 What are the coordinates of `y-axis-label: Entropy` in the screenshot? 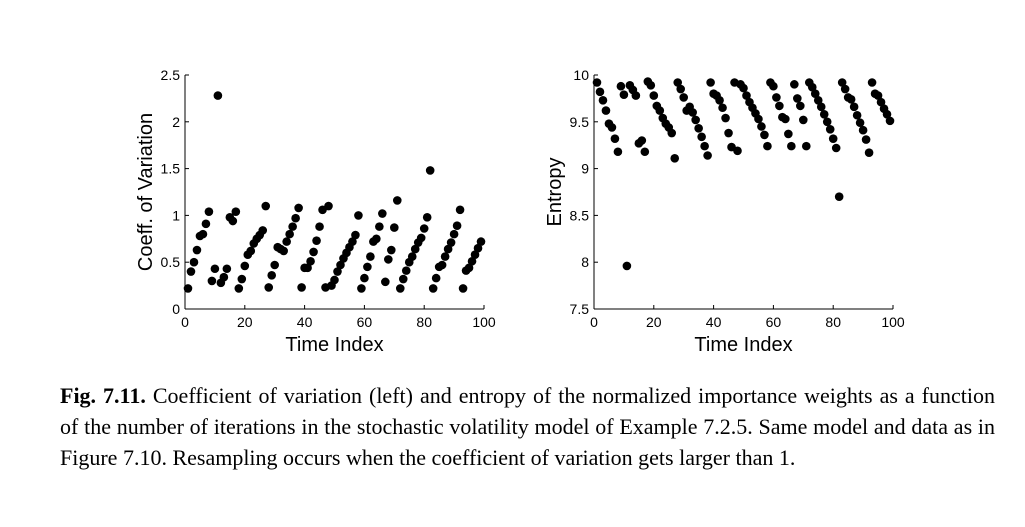 It's located at (555, 192).